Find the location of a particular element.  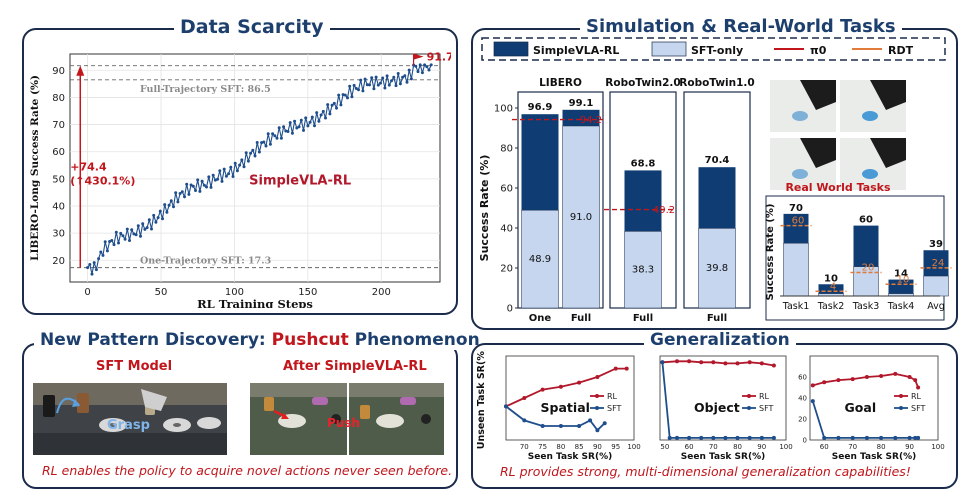

x-tick-label: 0 is located at coordinates (87, 292).